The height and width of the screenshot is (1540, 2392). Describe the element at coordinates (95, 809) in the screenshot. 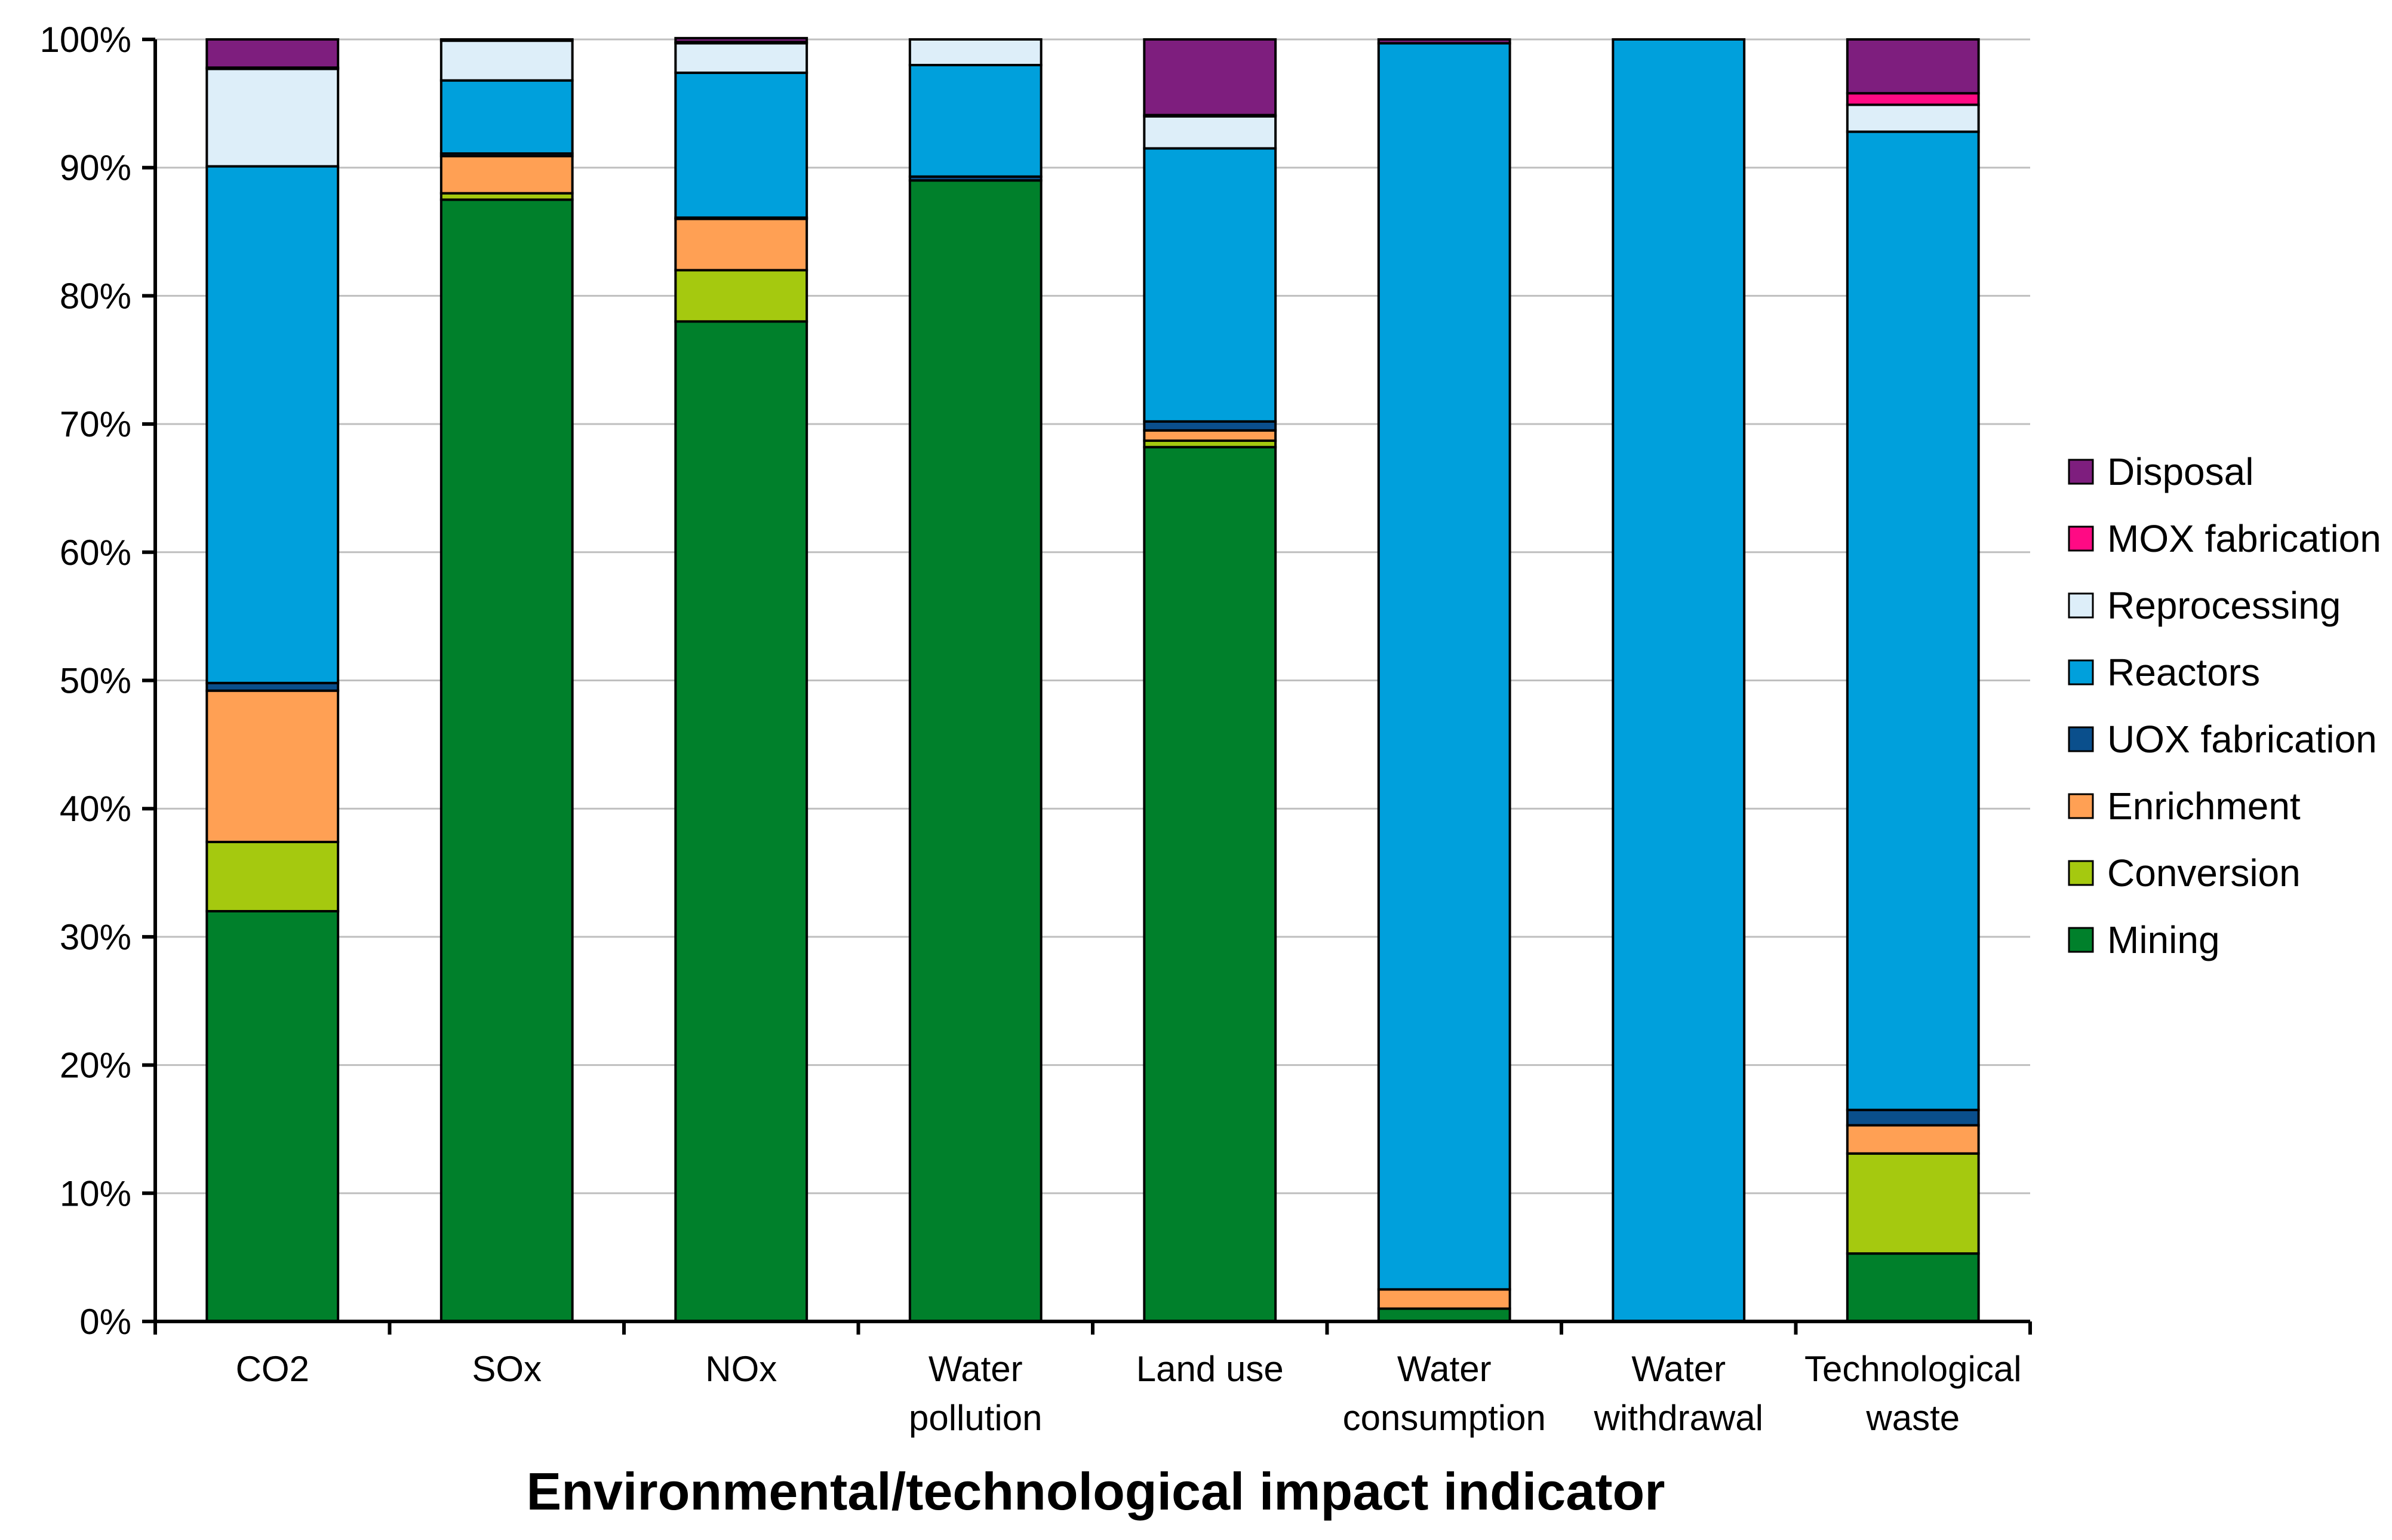

I see `y-tick-label: 40%` at that location.